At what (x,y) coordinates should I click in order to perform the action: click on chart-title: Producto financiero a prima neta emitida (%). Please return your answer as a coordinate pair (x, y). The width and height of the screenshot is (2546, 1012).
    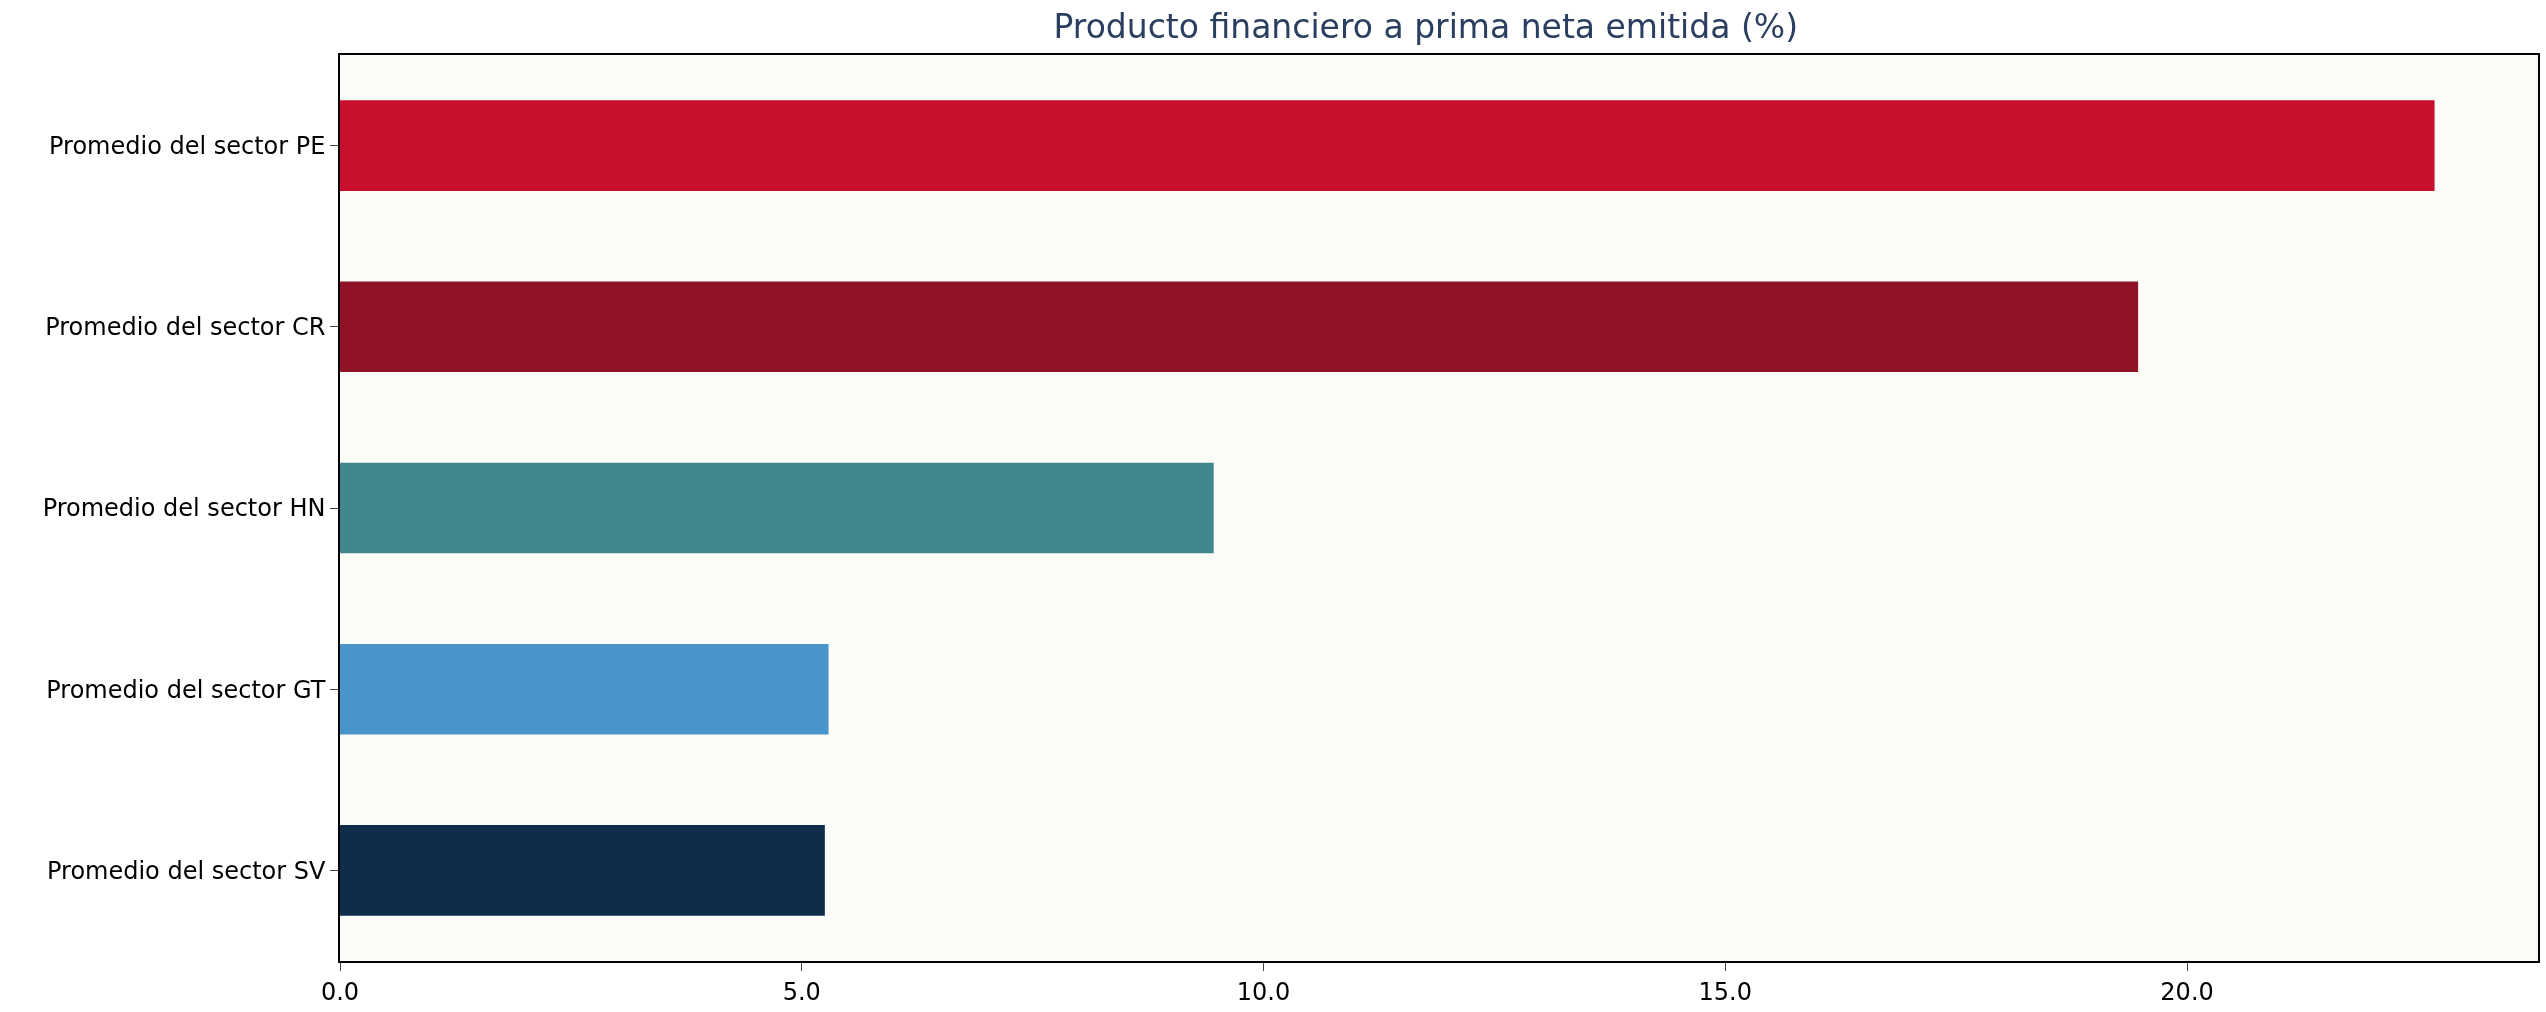
    Looking at the image, I should click on (1426, 27).